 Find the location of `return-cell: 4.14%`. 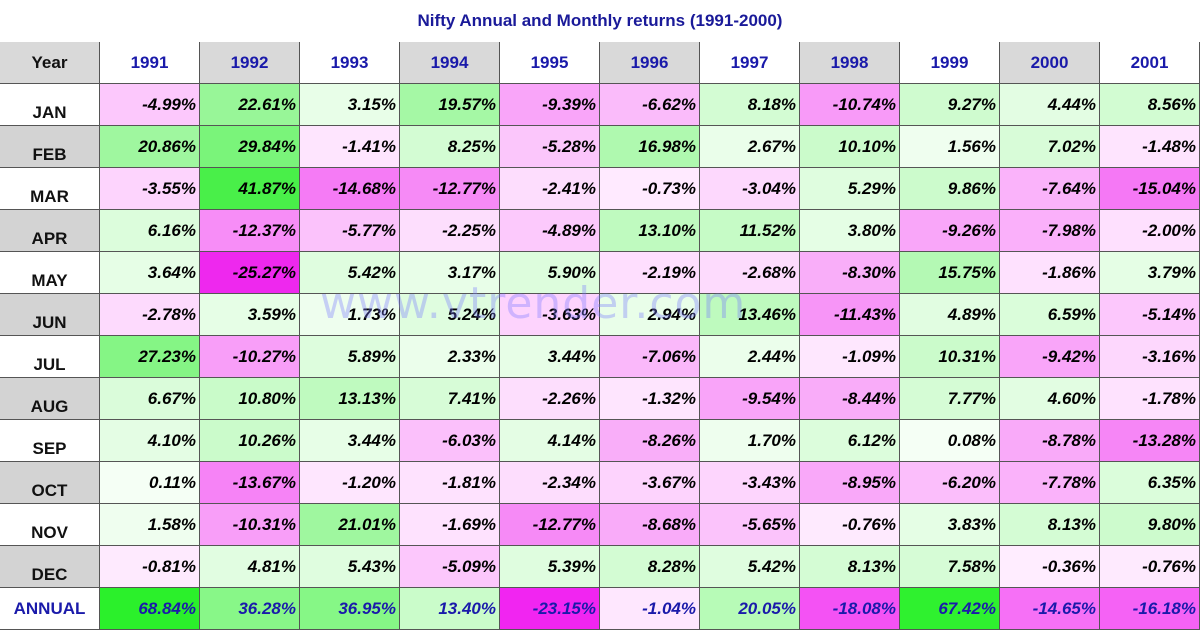

return-cell: 4.14% is located at coordinates (550, 441).